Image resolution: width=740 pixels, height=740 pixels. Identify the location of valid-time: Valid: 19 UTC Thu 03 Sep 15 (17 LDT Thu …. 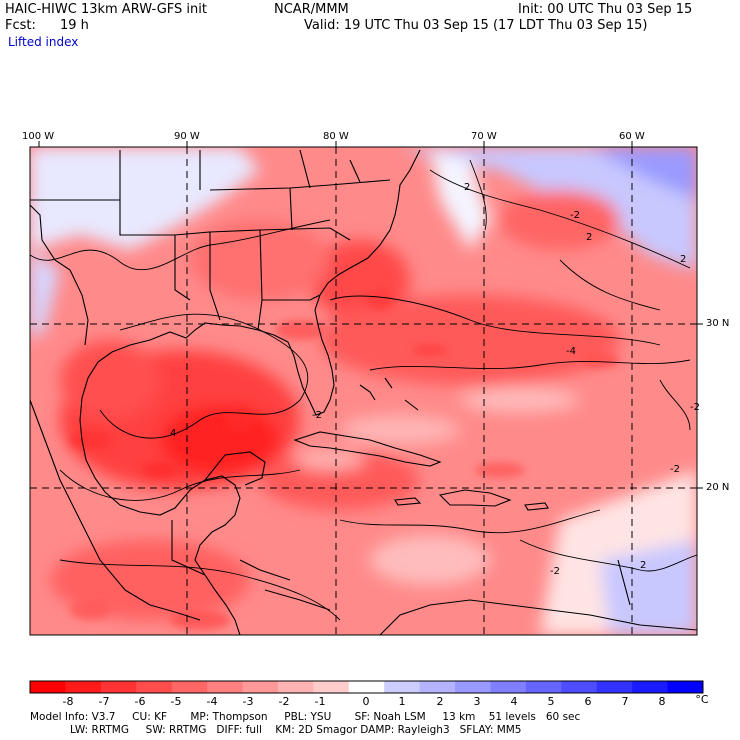
(476, 25).